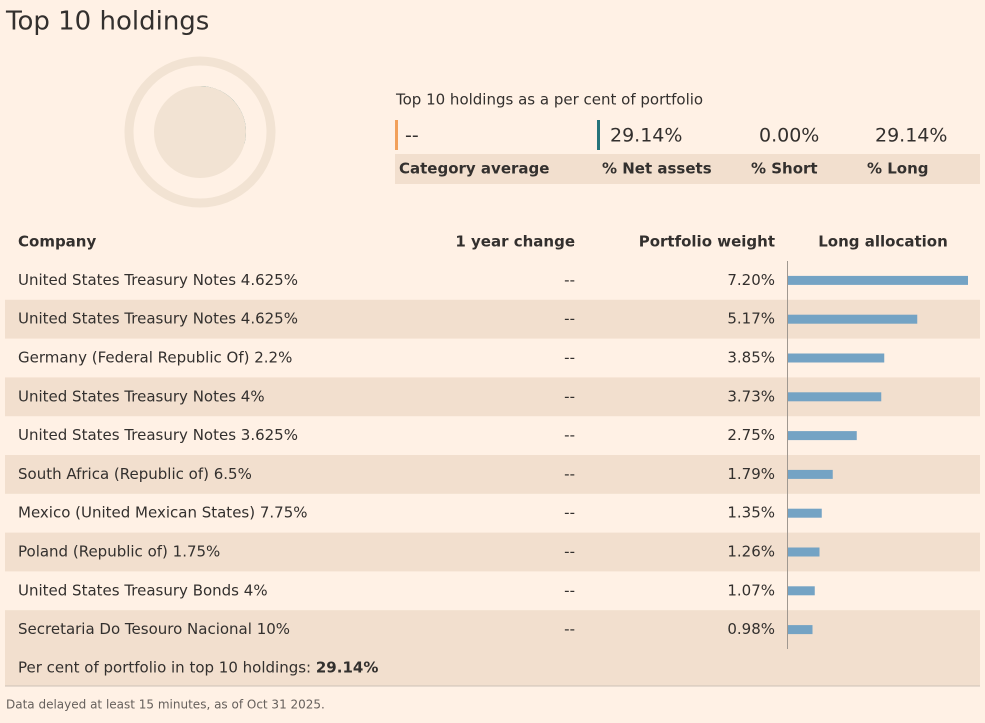  Describe the element at coordinates (751, 435) in the screenshot. I see `weight: 2.75%` at that location.